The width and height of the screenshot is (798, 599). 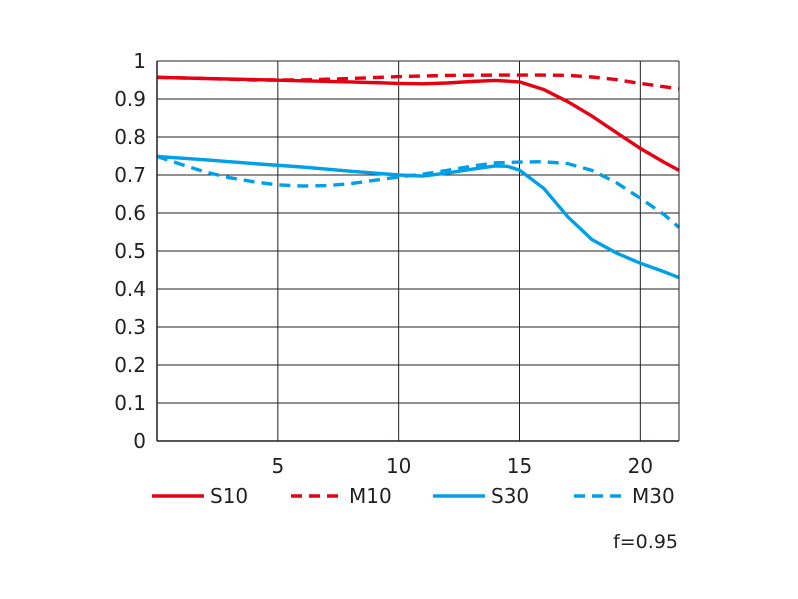 What do you see at coordinates (130, 99) in the screenshot?
I see `y-tick-label: 0.9` at bounding box center [130, 99].